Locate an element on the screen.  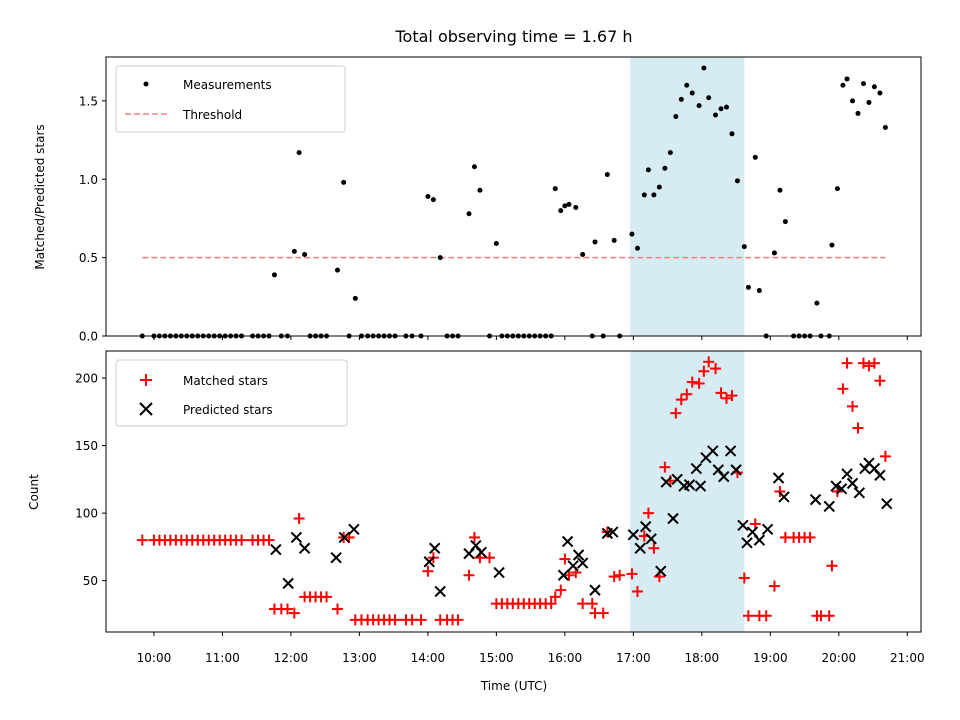
x-tick-label: 17:00 is located at coordinates (633, 658).